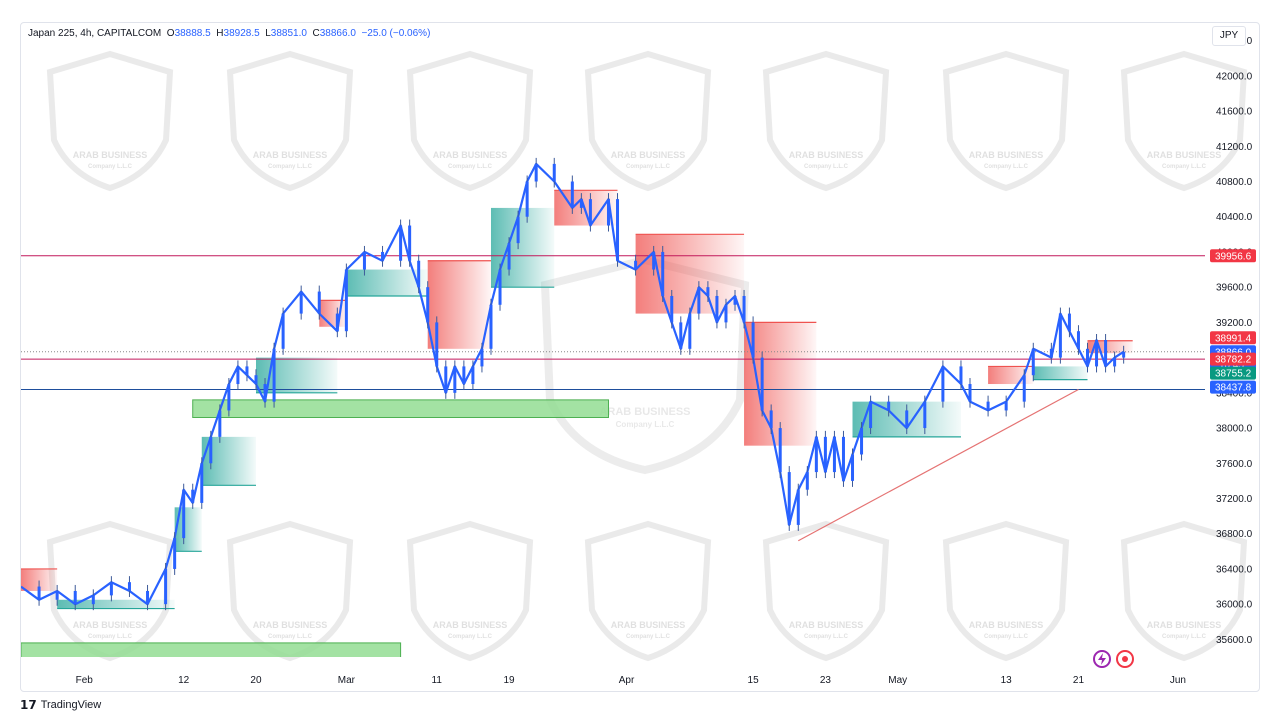 Image resolution: width=1280 pixels, height=720 pixels. Describe the element at coordinates (1102, 659) in the screenshot. I see `lightning-icon` at that location.